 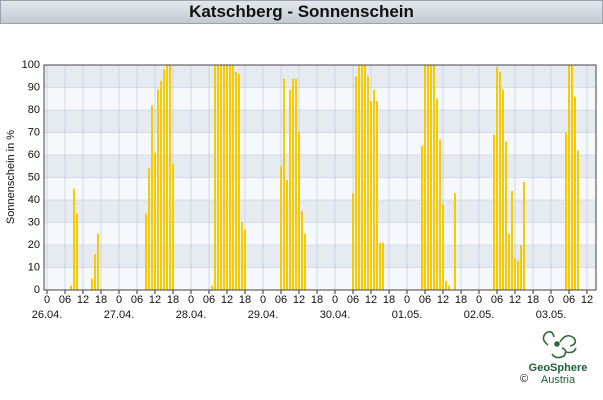 What do you see at coordinates (47, 315) in the screenshot?
I see `date-label: 26.04.` at bounding box center [47, 315].